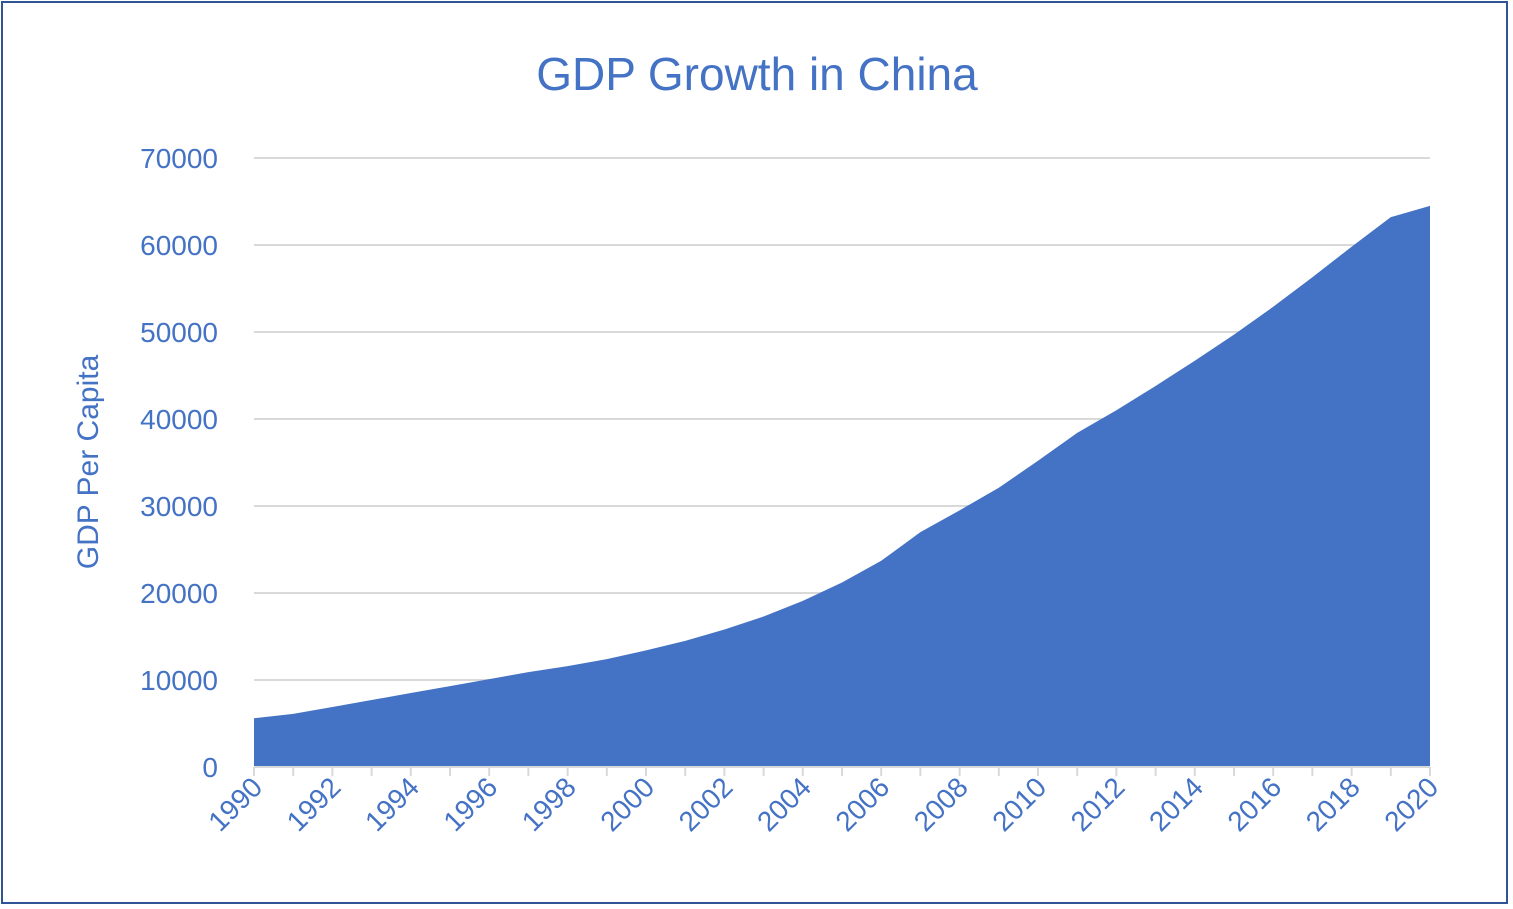 This screenshot has height=909, width=1513. What do you see at coordinates (549, 804) in the screenshot?
I see `x-tick-label: 1998` at bounding box center [549, 804].